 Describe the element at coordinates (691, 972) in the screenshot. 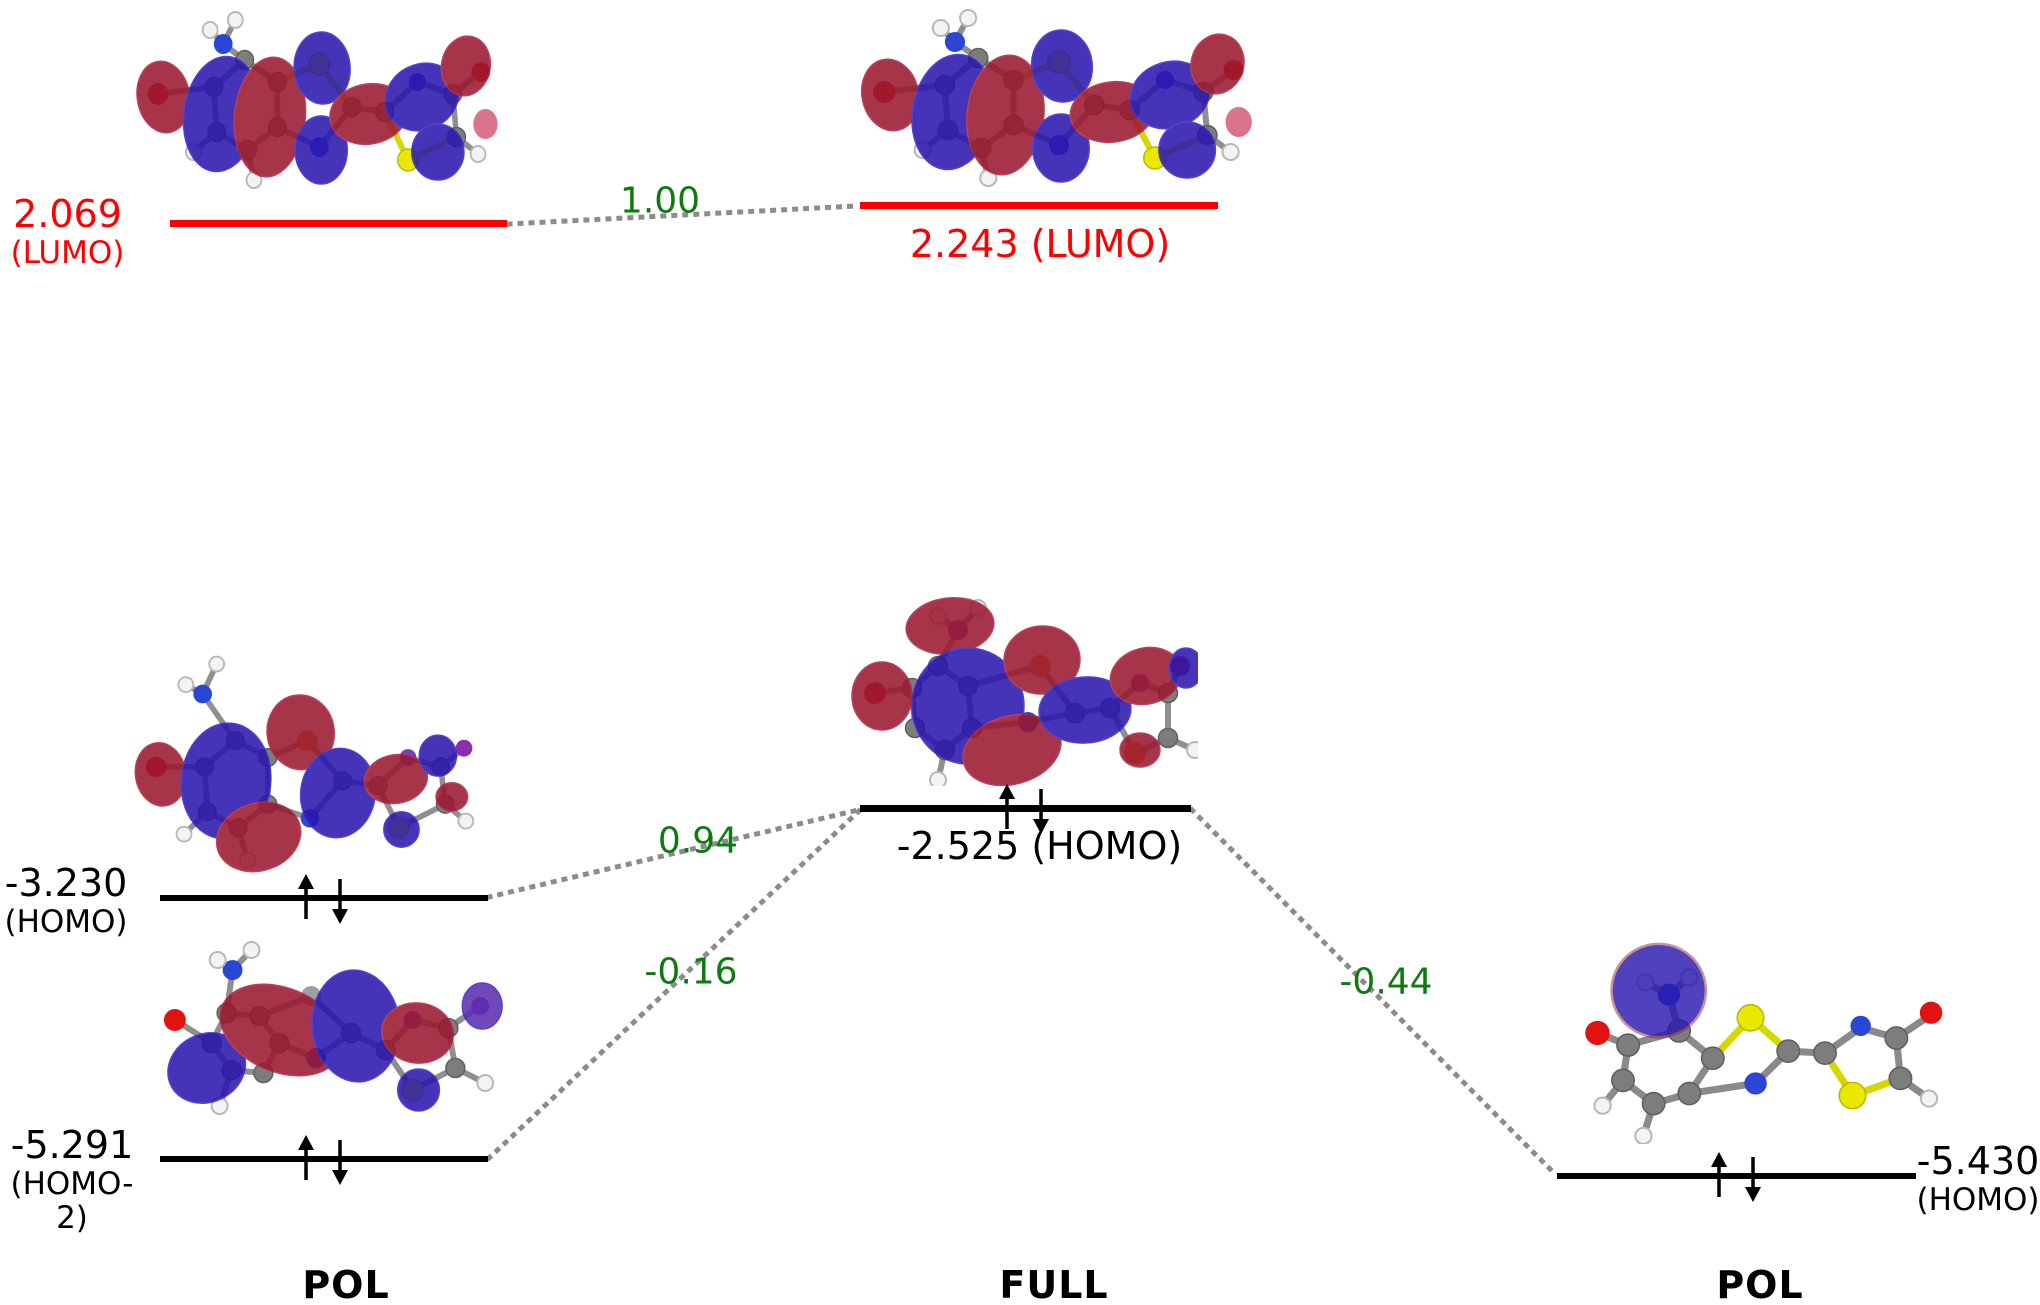

I see `coupling-value-homo2-homo: -0.16` at that location.